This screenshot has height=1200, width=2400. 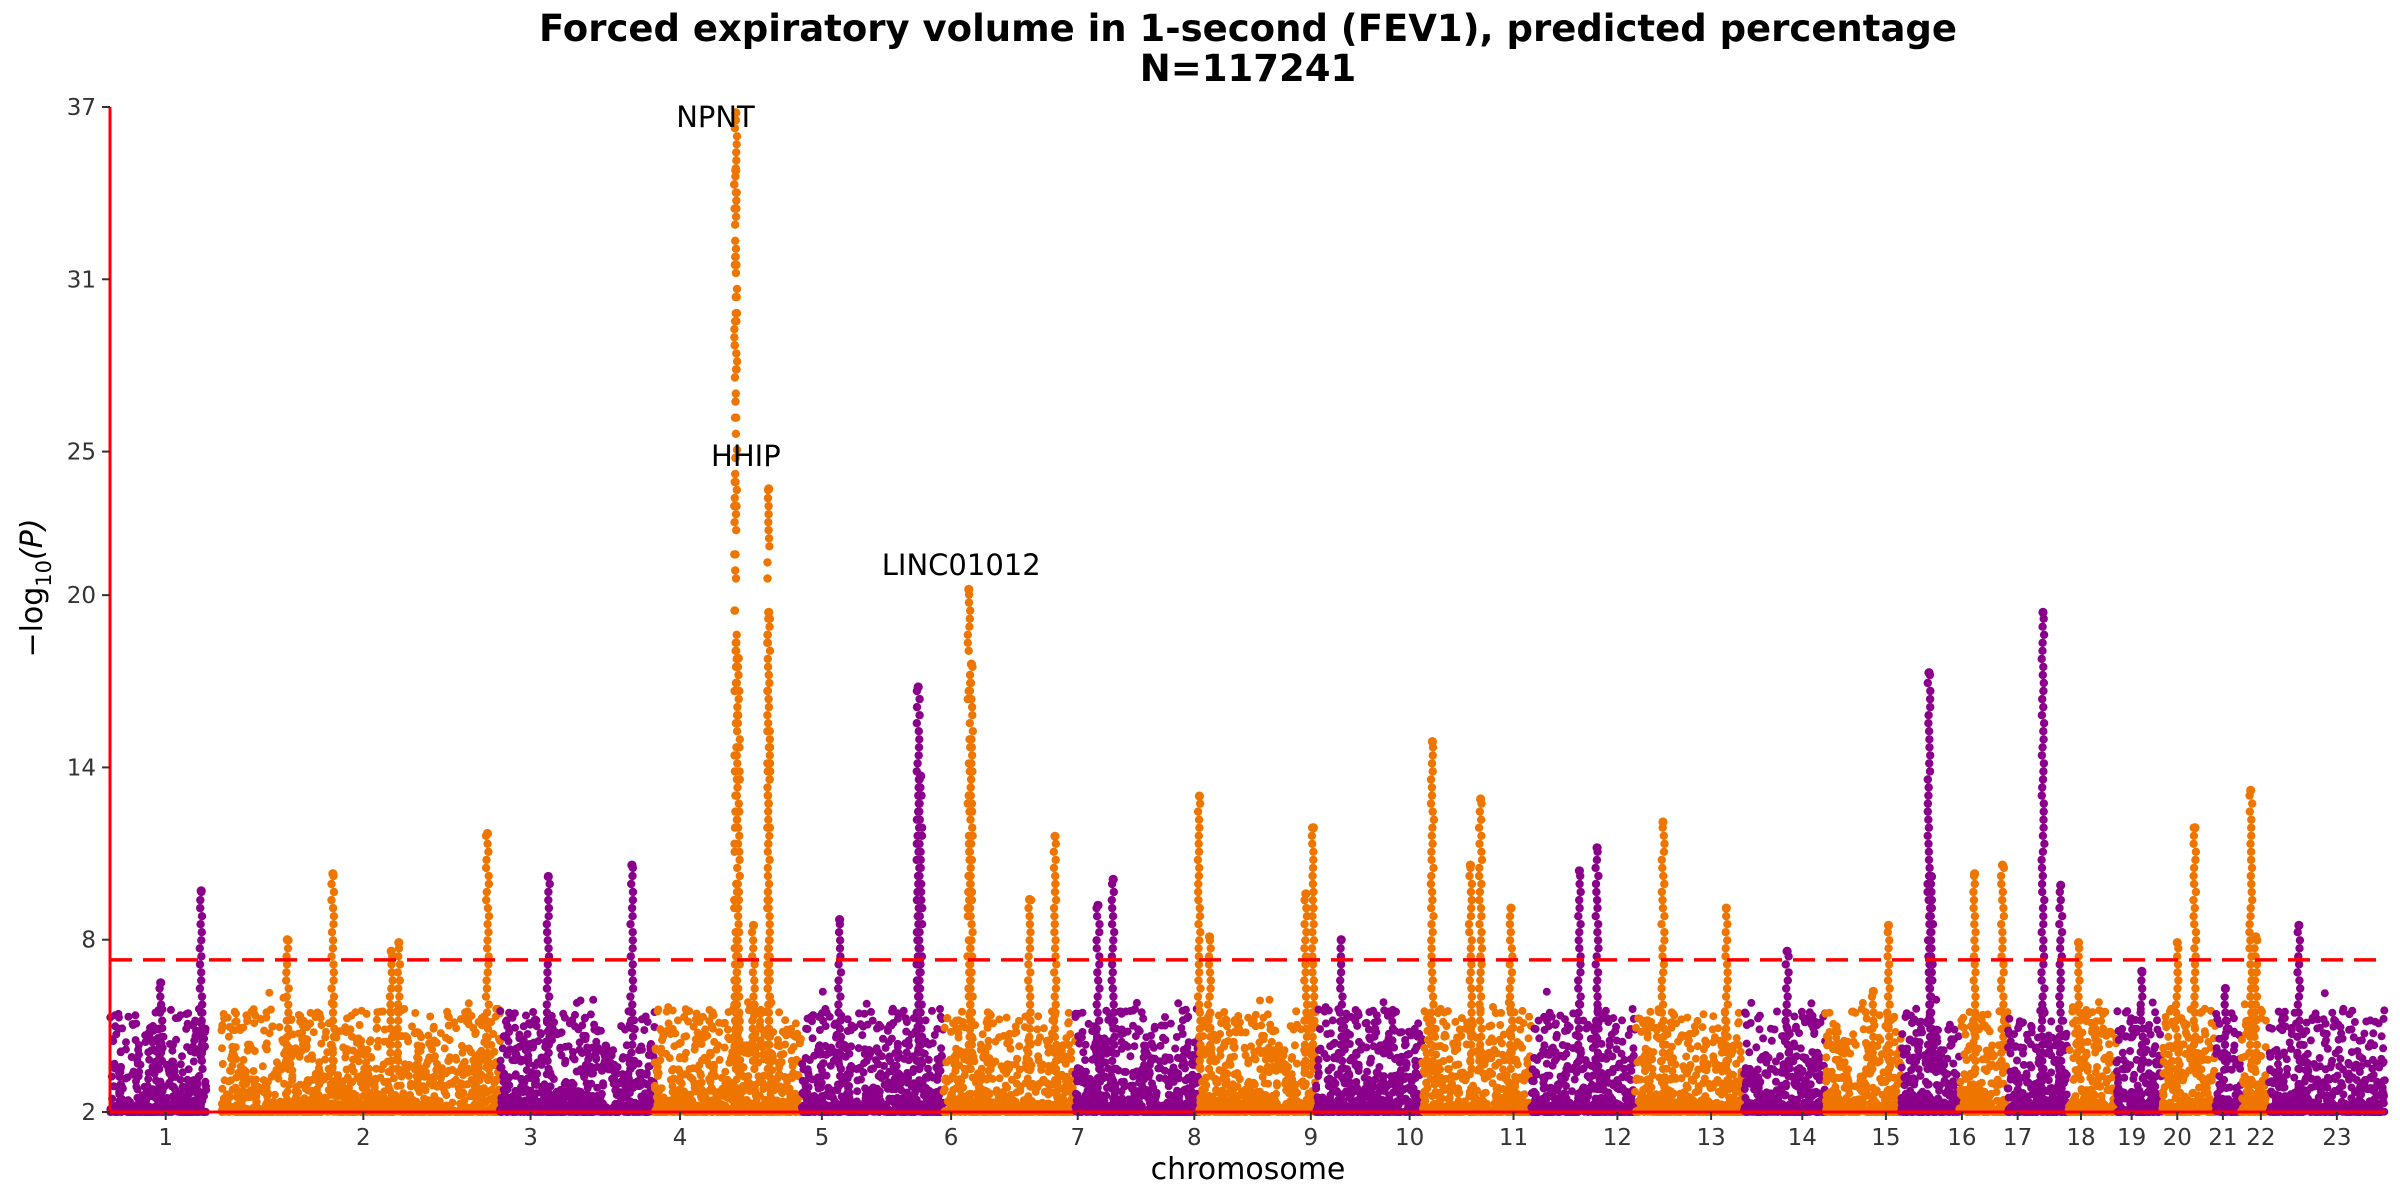 What do you see at coordinates (201, 891) in the screenshot?
I see `chr1-peak-top` at bounding box center [201, 891].